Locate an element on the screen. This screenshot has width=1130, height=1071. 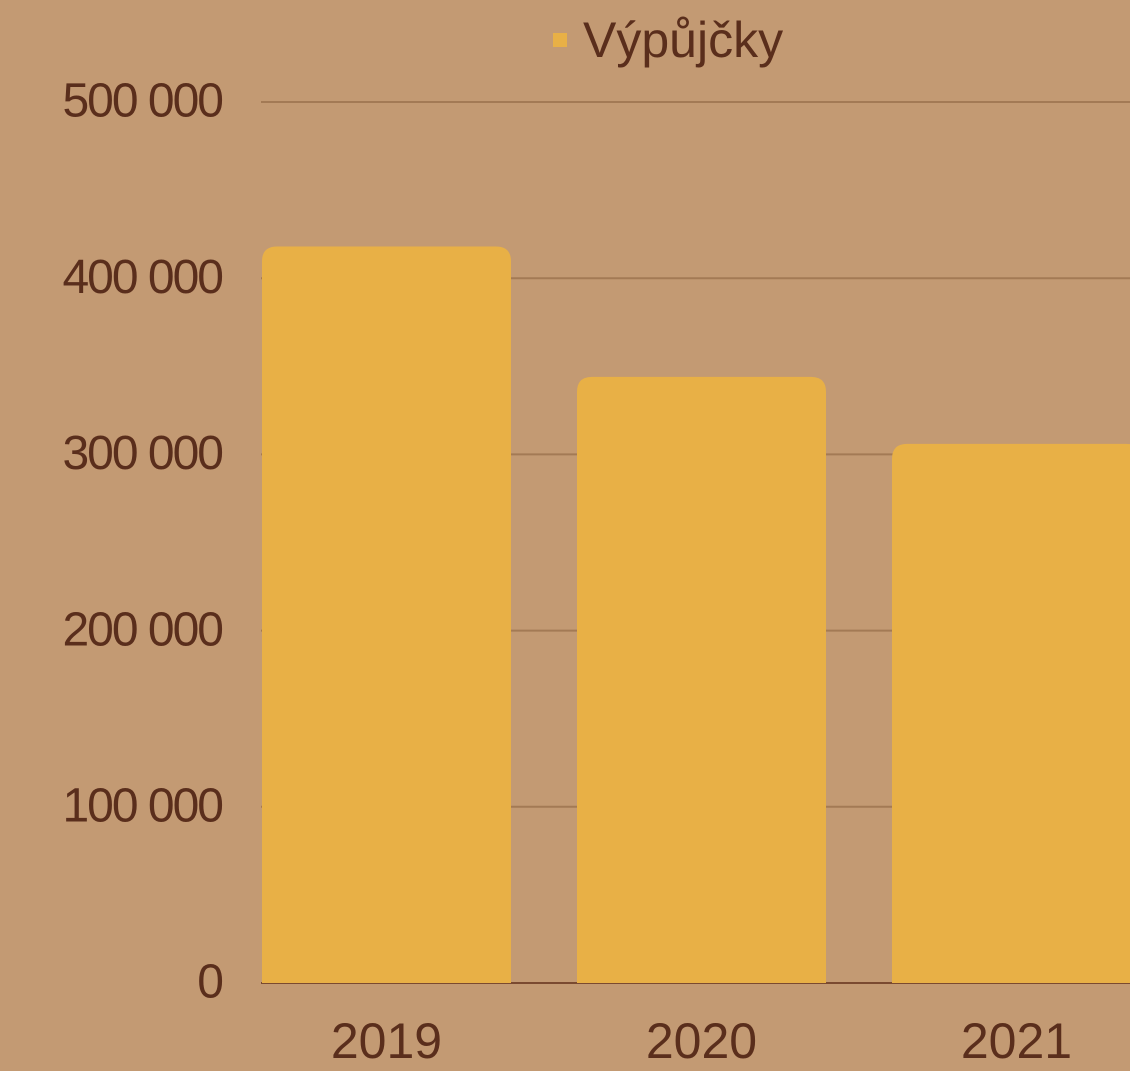
legend-swatch is located at coordinates (560, 40).